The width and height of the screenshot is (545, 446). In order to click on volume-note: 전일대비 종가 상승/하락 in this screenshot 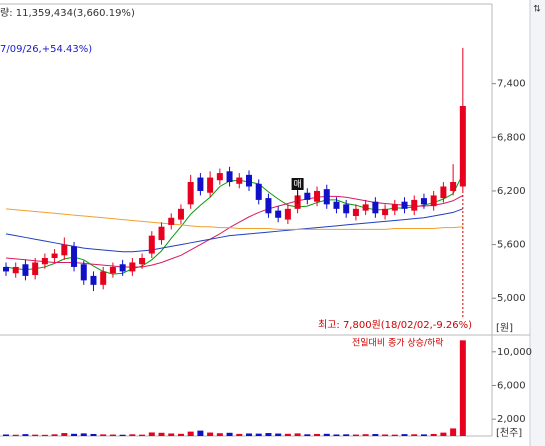, I will do `click(398, 343)`.